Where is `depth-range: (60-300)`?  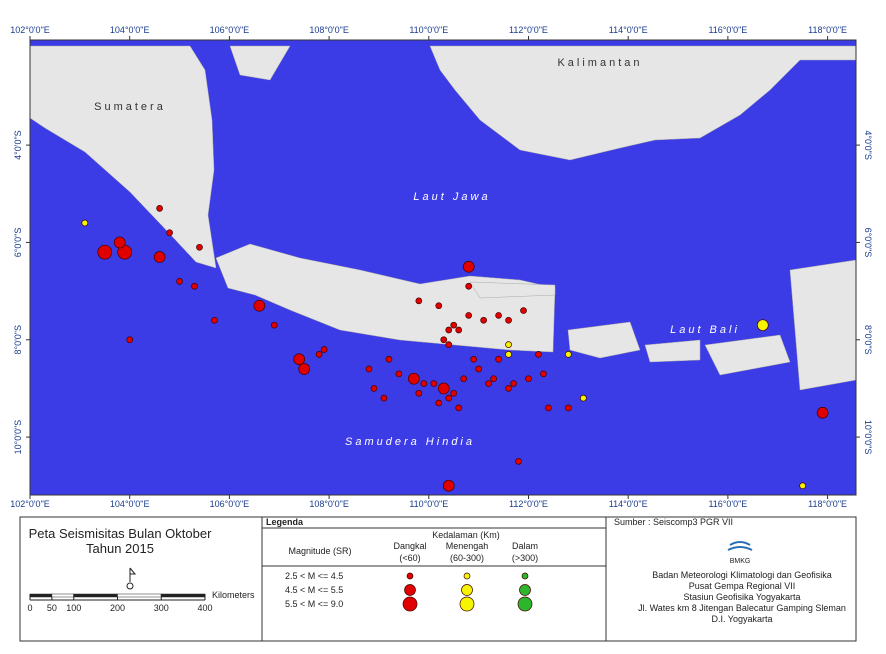
depth-range: (60-300) is located at coordinates (467, 558).